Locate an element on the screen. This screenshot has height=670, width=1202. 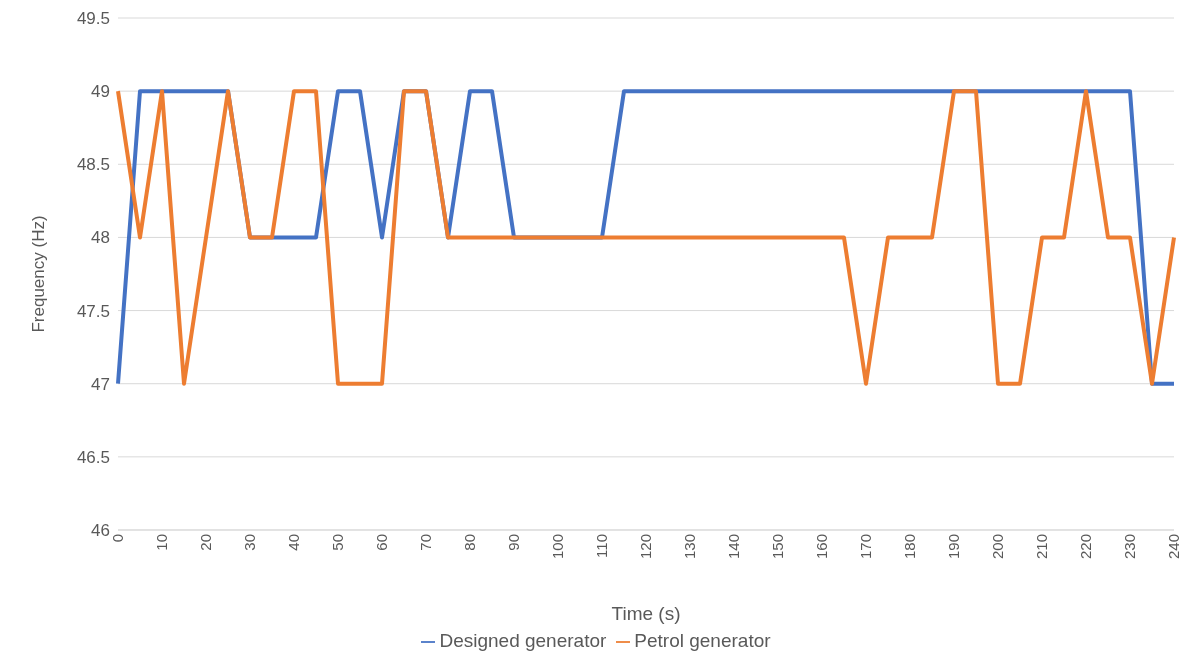
x-tick-label: 150 is located at coordinates (777, 547).